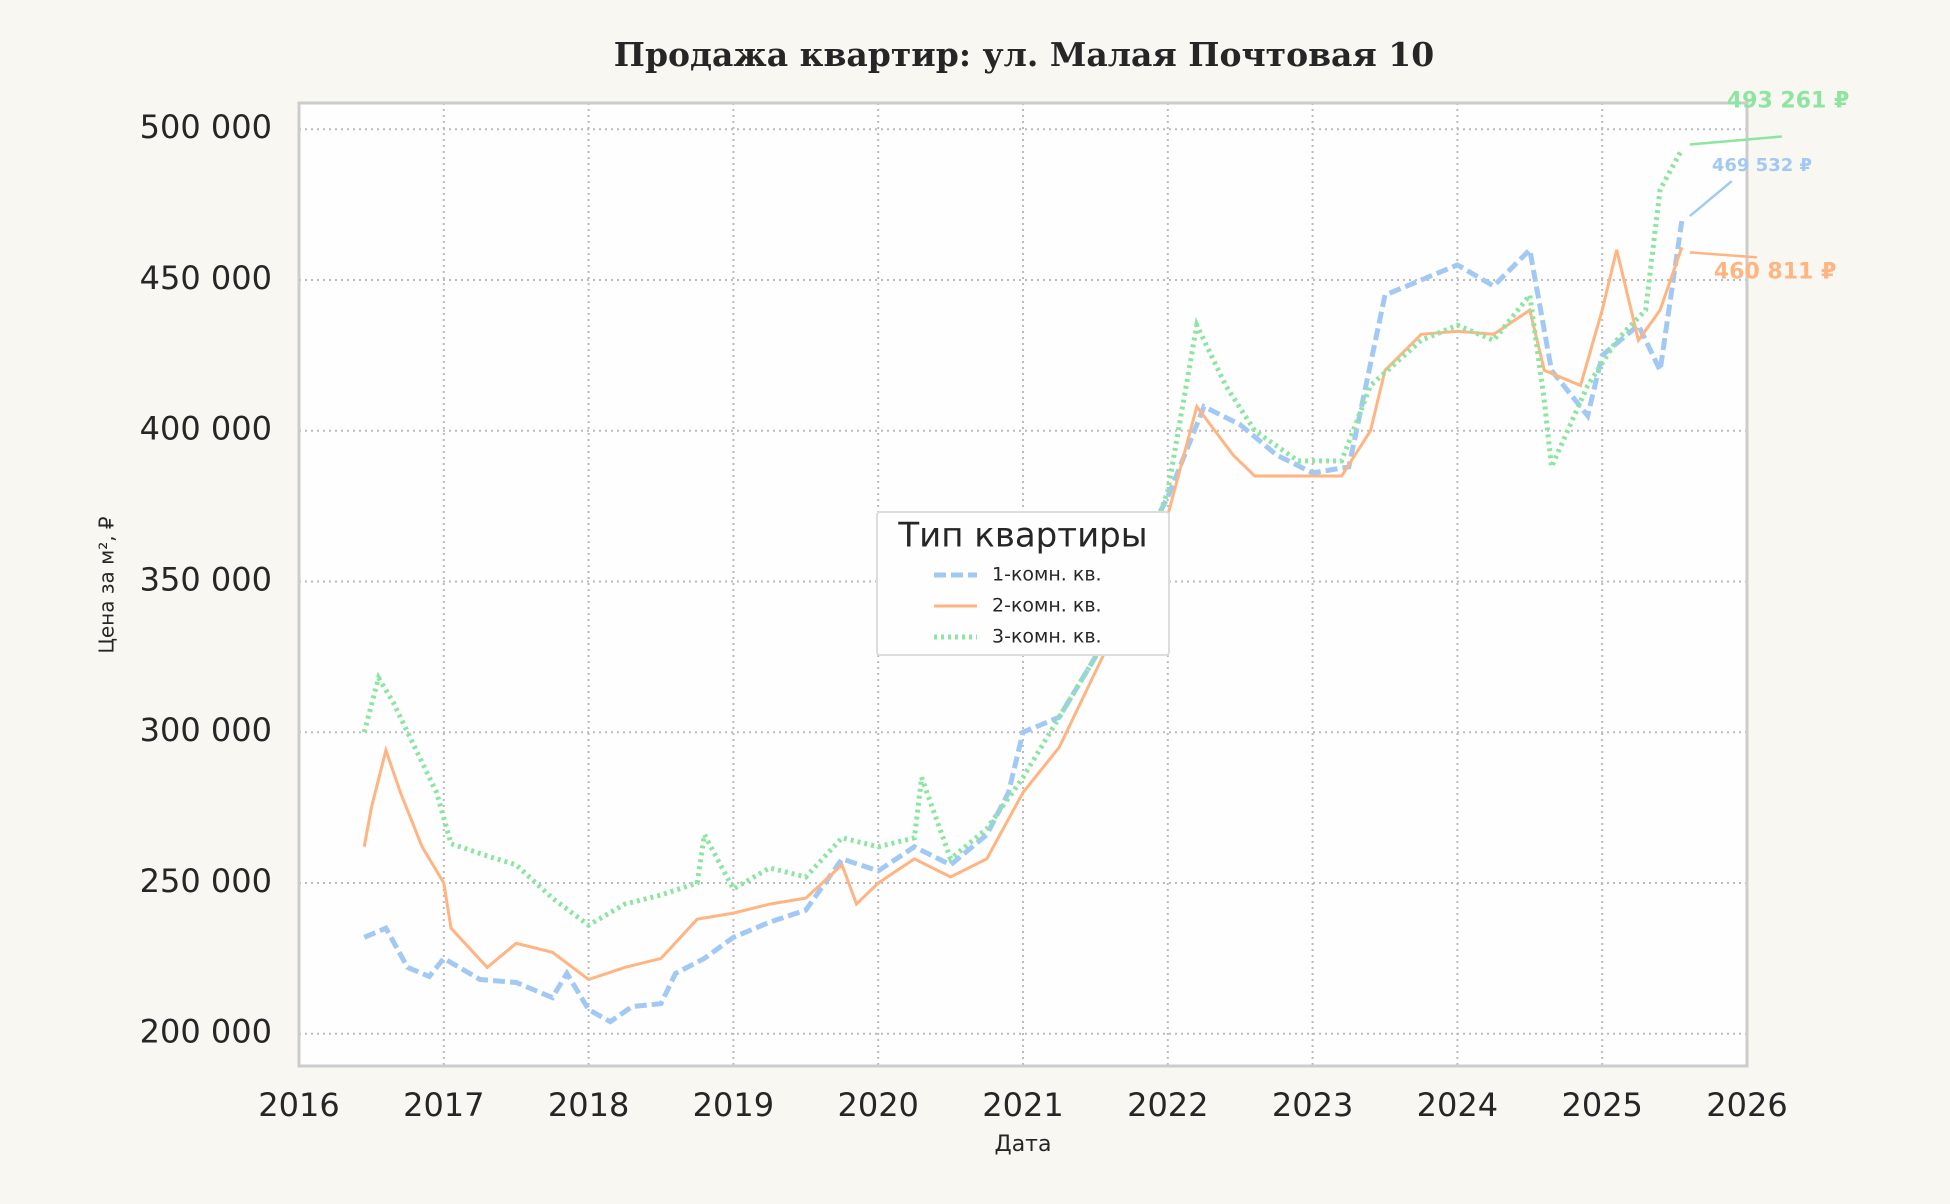 The width and height of the screenshot is (1950, 1204). What do you see at coordinates (206, 278) in the screenshot?
I see `y-tick-label: 450 000` at bounding box center [206, 278].